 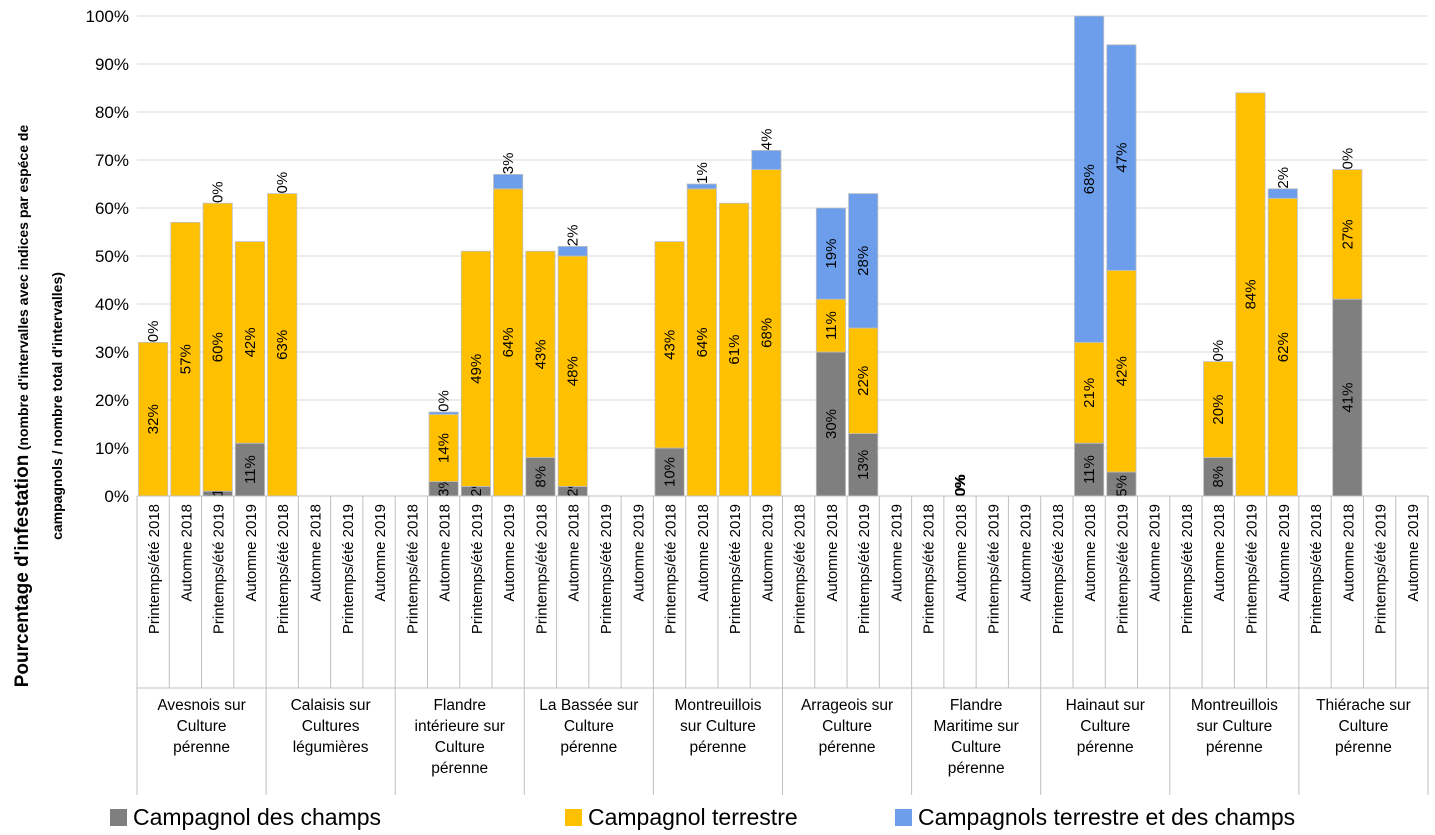 What do you see at coordinates (112, 112) in the screenshot?
I see `y-tick-label: 80%` at bounding box center [112, 112].